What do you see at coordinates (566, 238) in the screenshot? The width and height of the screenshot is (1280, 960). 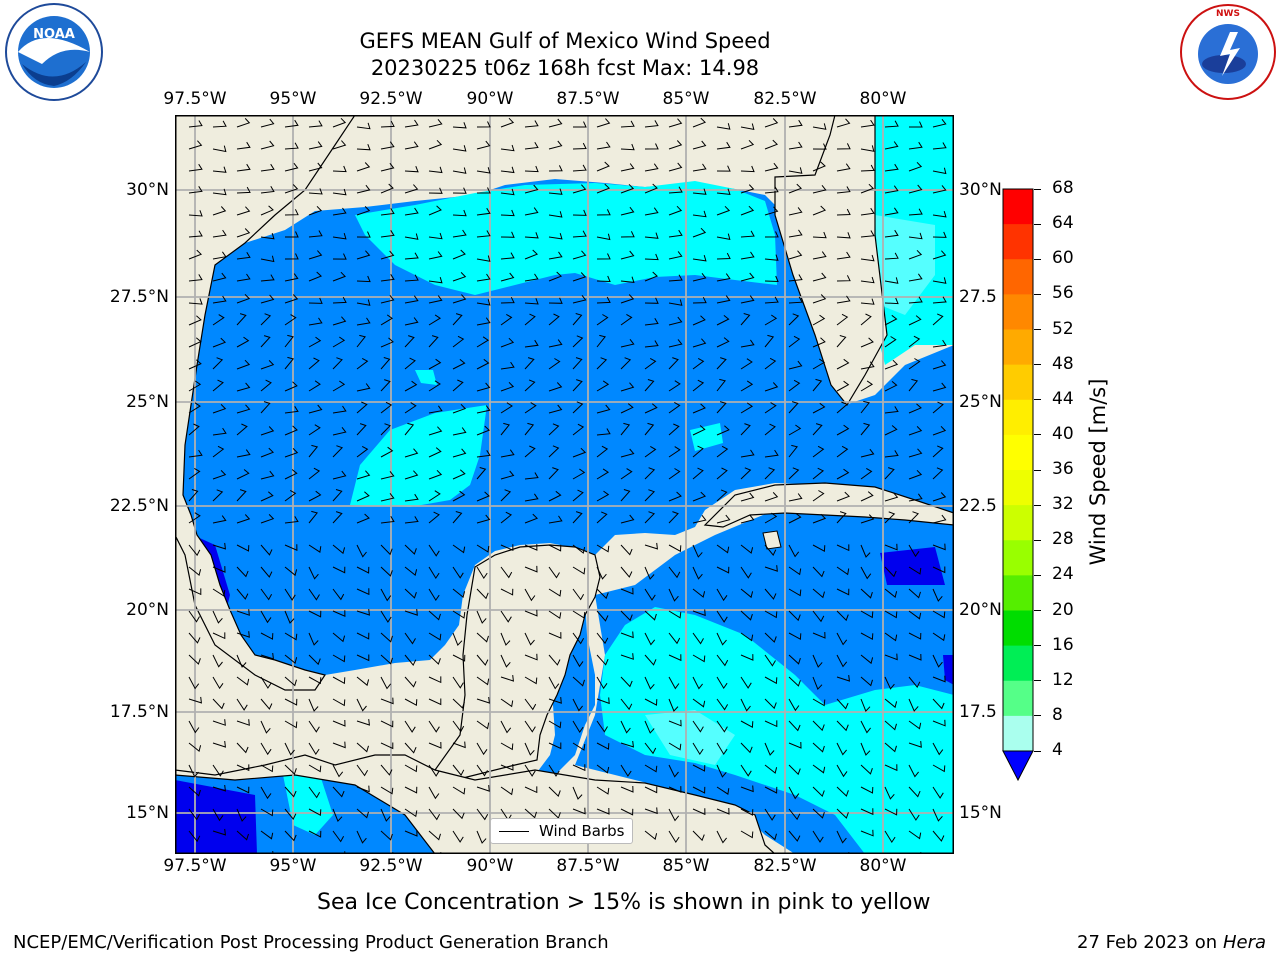 I see `northern-gulf-band` at bounding box center [566, 238].